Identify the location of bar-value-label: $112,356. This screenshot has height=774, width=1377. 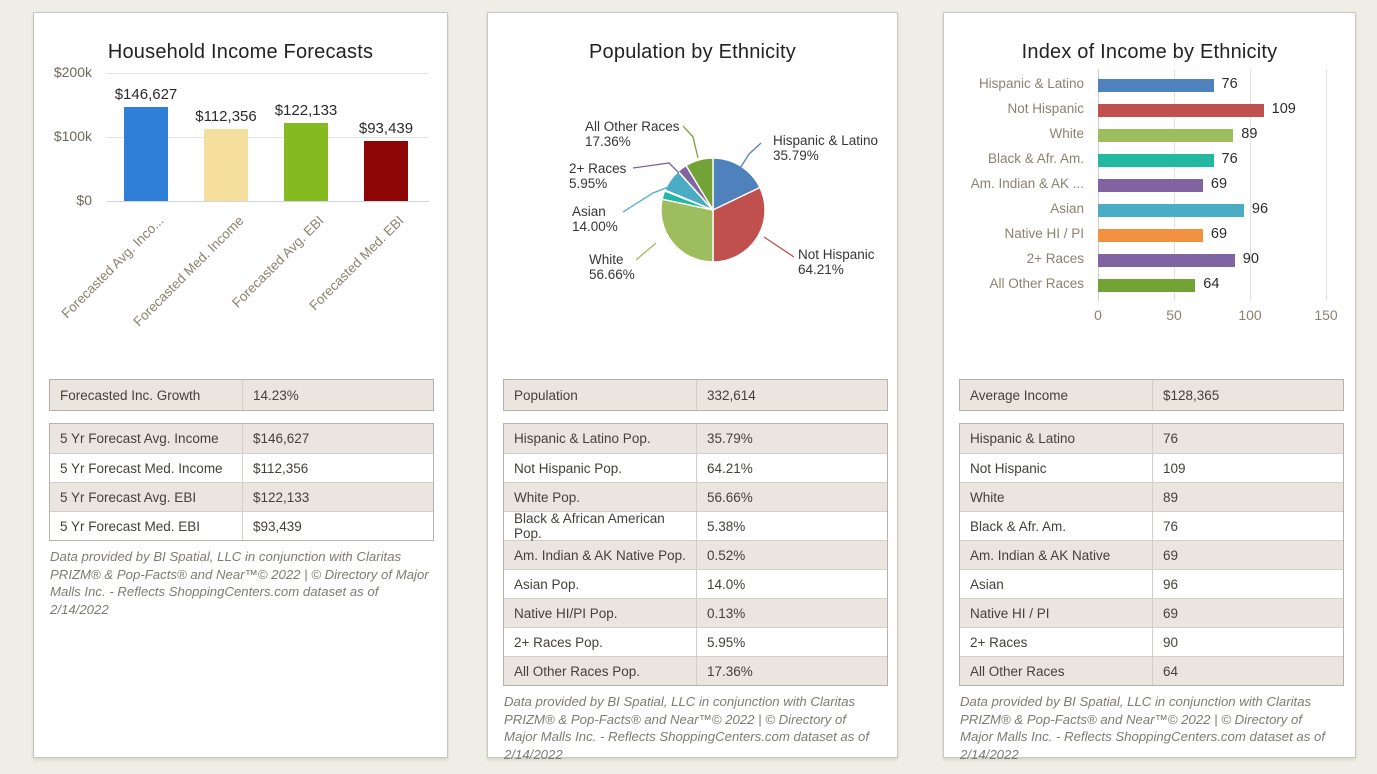
(226, 117).